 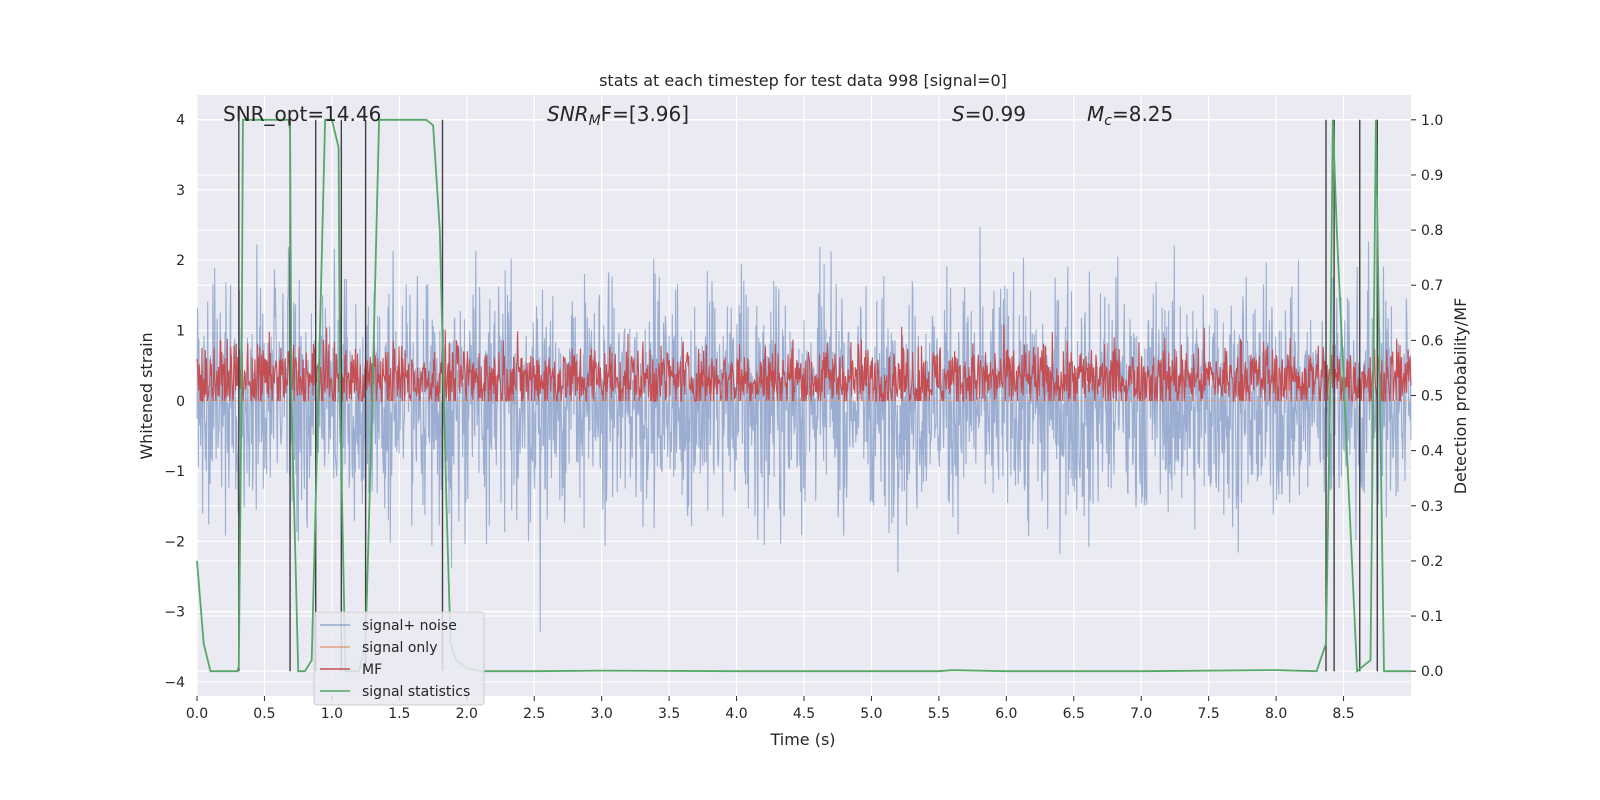 I want to click on legend-label-mf: MF, so click(x=372, y=670).